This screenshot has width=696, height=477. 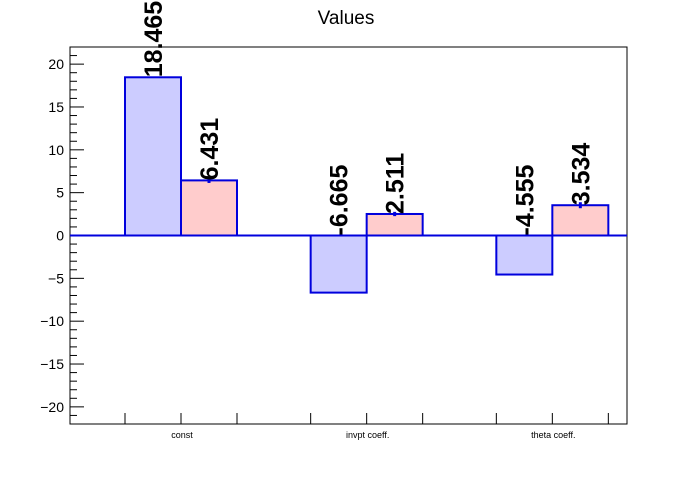 What do you see at coordinates (396, 183) in the screenshot?
I see `data-label: 2.511` at bounding box center [396, 183].